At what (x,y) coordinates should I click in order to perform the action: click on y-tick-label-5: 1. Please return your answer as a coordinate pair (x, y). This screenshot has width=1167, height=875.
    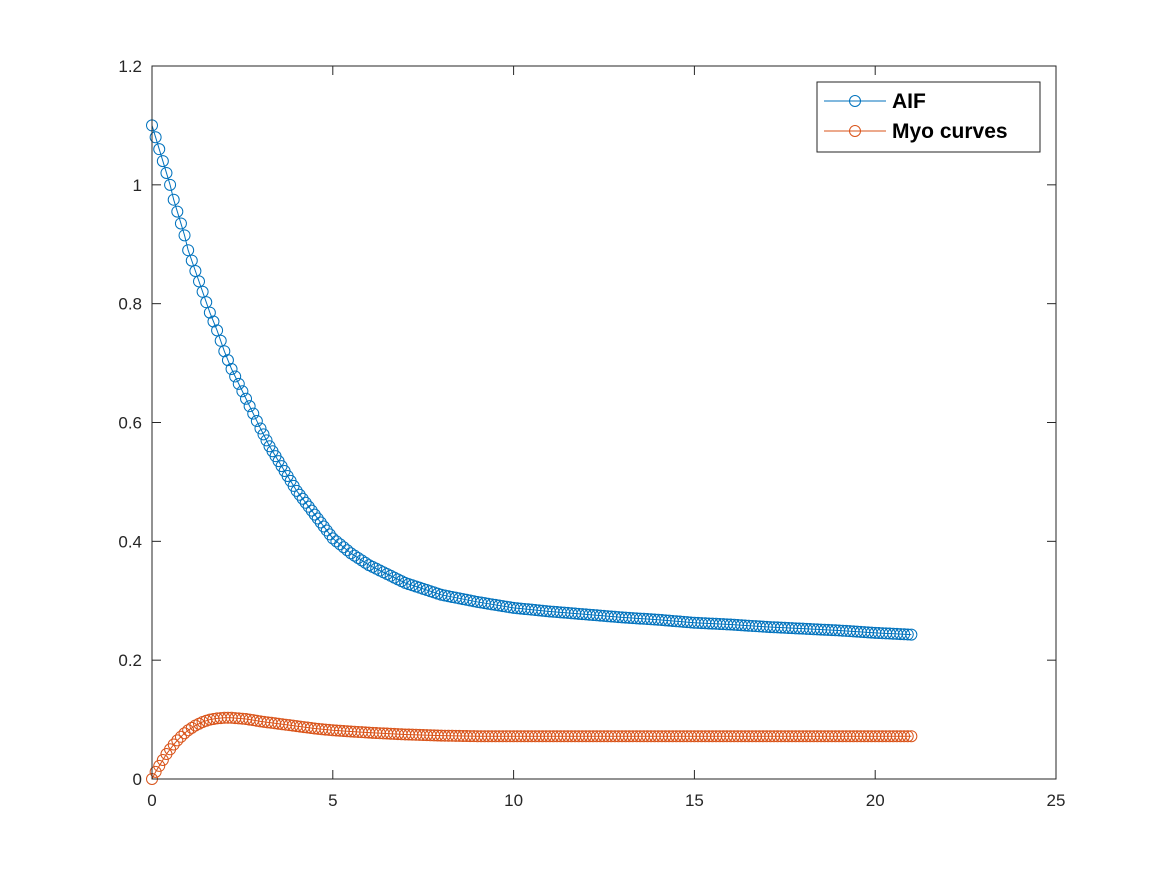
    Looking at the image, I should click on (137, 185).